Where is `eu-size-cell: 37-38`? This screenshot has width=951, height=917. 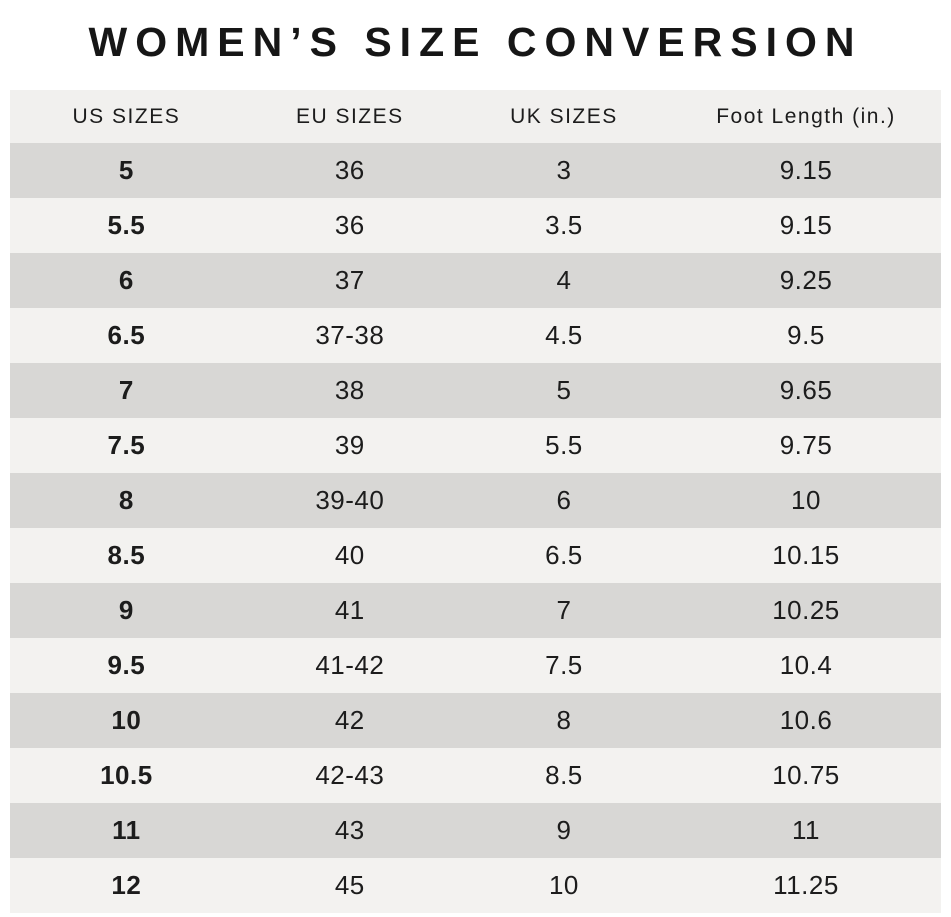 eu-size-cell: 37-38 is located at coordinates (349, 335).